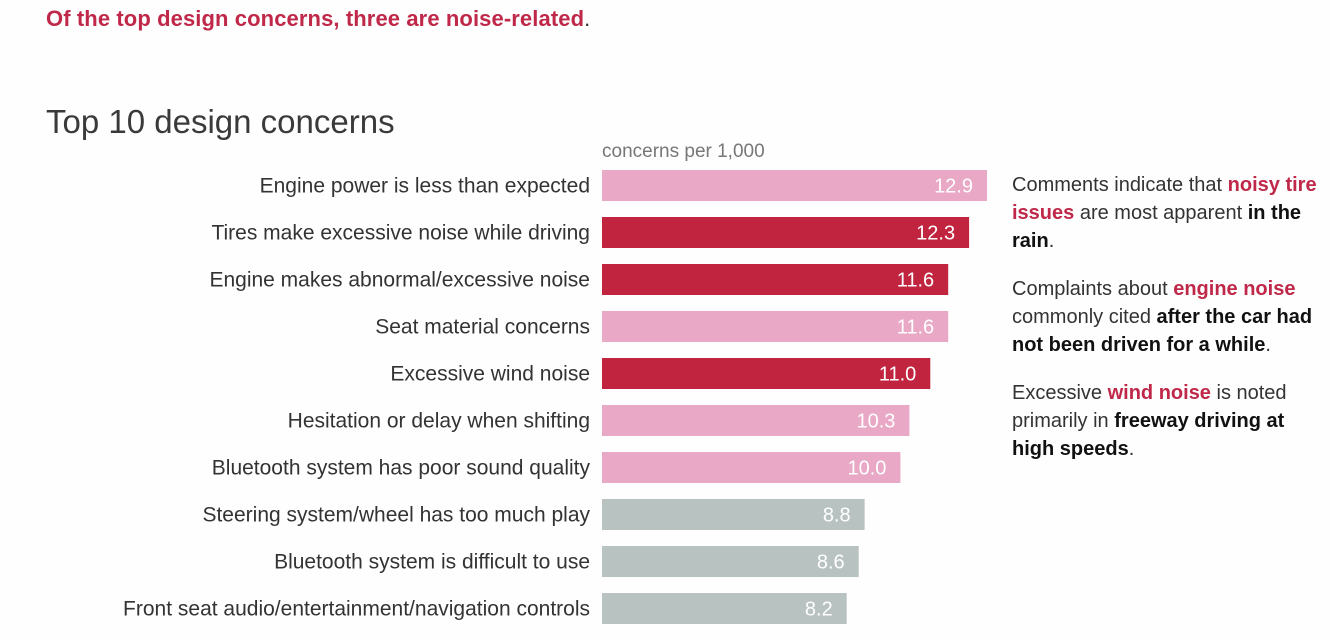 The height and width of the screenshot is (639, 1331). Describe the element at coordinates (889, 398) in the screenshot. I see `value-labels: 12.9 12.3 11.6 11.6 11.0 10.3 10.0 8.8 8.6 8.2` at that location.